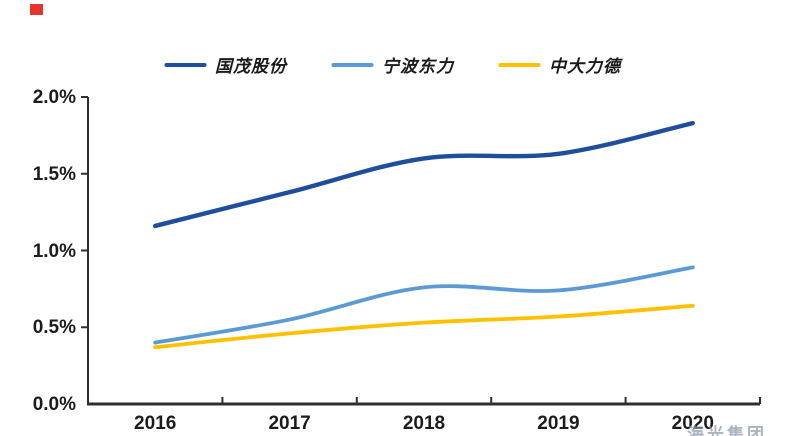  I want to click on y-axis-tick-label: 1.5%, so click(54, 174).